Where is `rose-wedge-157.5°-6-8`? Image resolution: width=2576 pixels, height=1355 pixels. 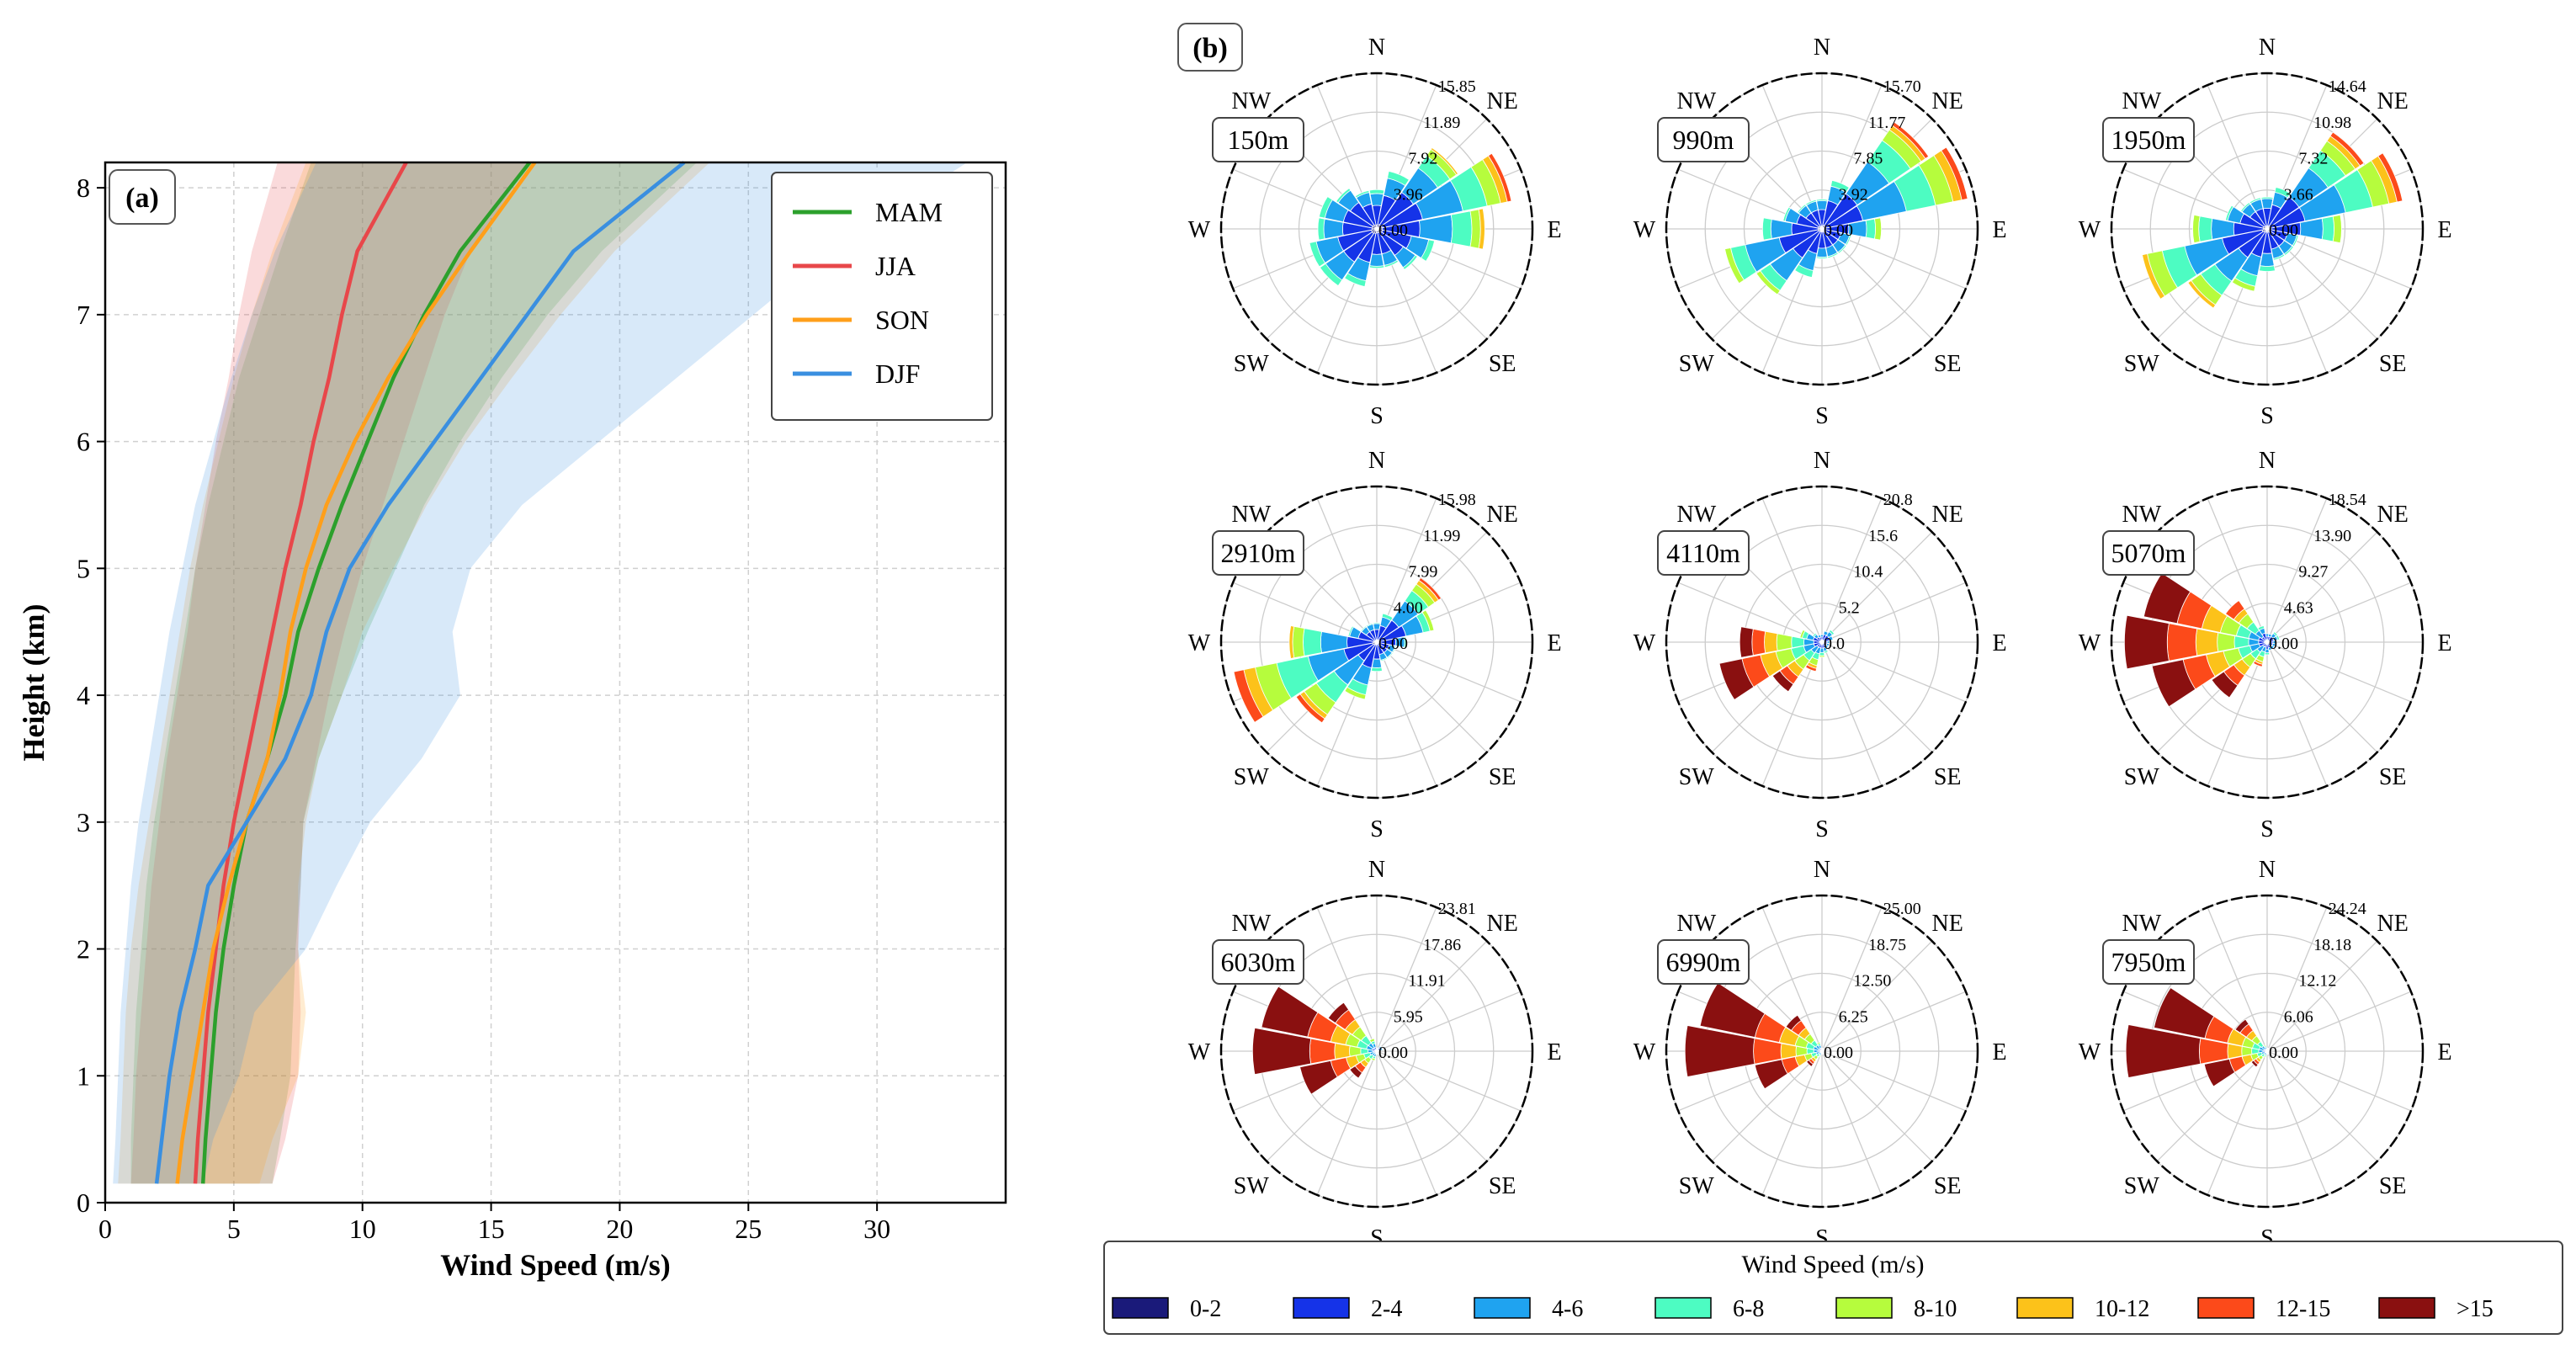 rose-wedge-157.5°-6-8 is located at coordinates (1392, 263).